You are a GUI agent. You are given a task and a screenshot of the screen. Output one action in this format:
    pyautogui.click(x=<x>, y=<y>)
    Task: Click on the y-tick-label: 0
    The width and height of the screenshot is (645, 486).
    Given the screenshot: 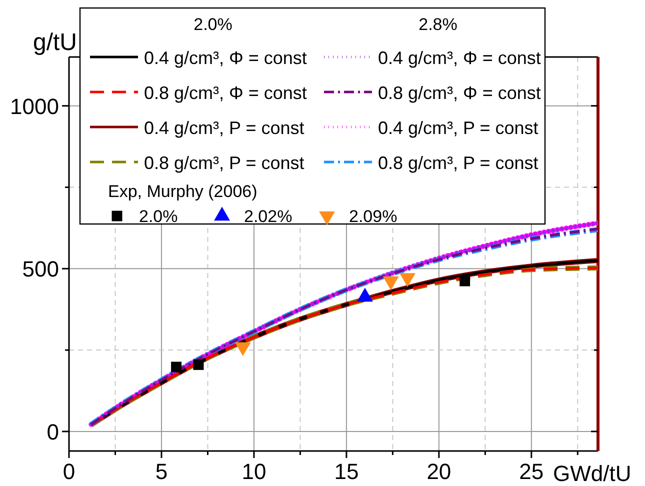 What is the action you would take?
    pyautogui.click(x=52, y=431)
    